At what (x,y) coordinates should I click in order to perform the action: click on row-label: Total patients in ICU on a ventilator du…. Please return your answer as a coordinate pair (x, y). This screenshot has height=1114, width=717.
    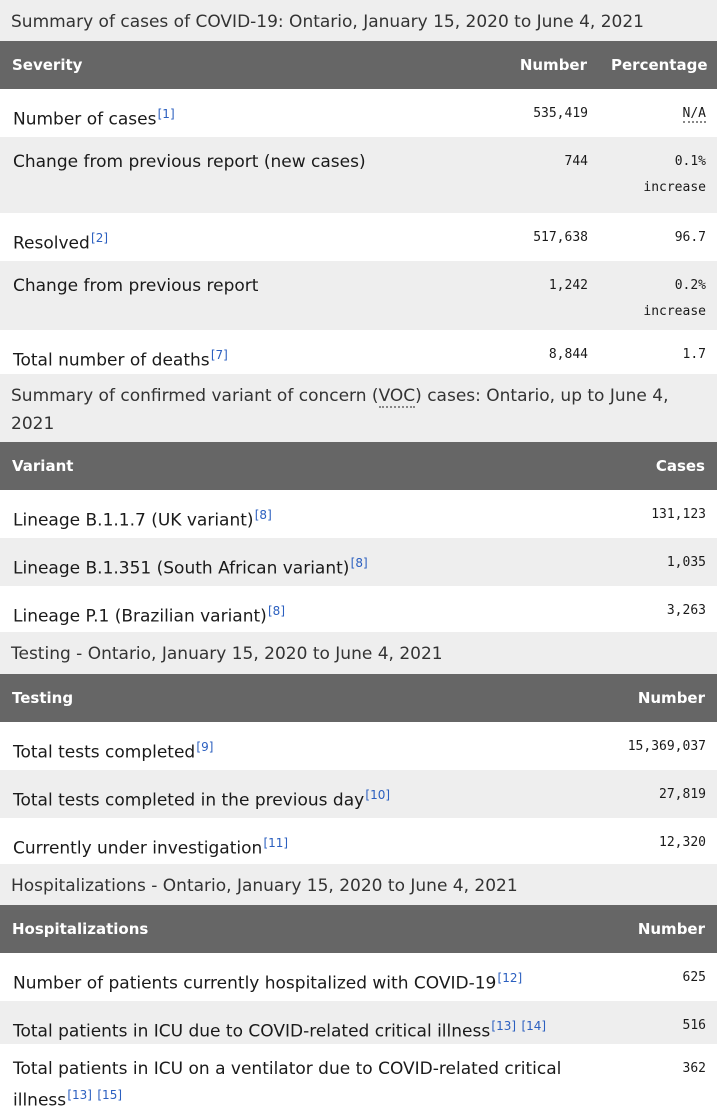
    Looking at the image, I should click on (308, 1079).